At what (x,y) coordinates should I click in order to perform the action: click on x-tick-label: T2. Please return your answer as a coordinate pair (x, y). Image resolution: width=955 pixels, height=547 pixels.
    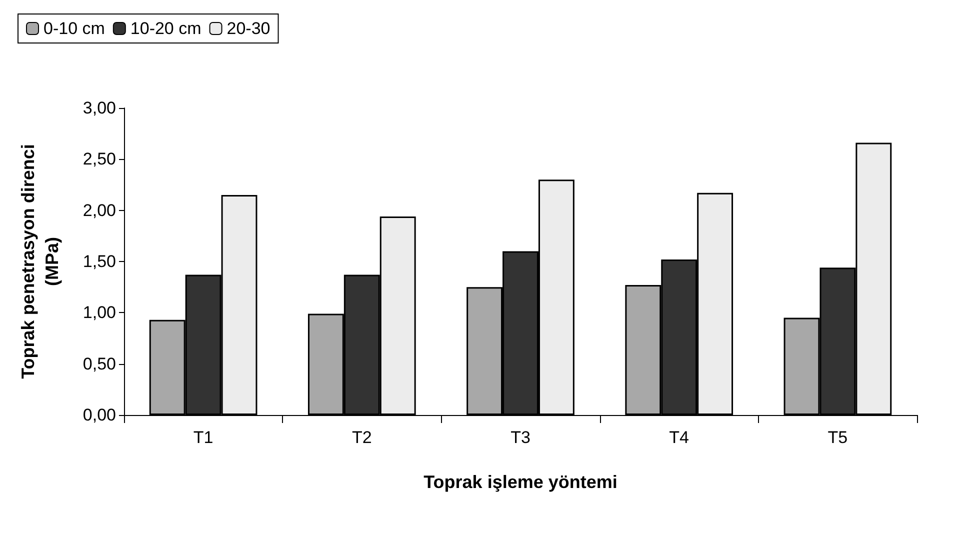
    Looking at the image, I should click on (362, 437).